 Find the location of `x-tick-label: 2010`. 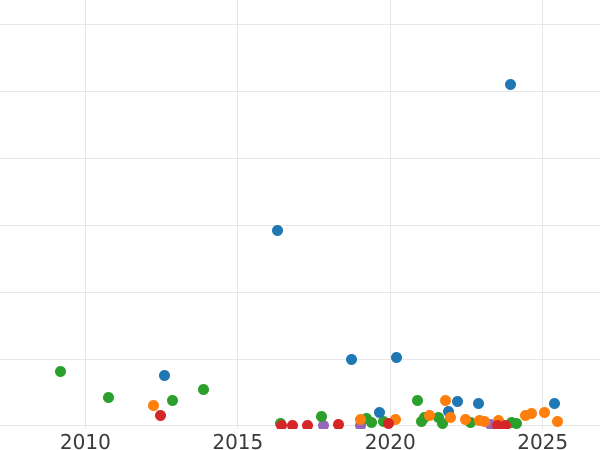

x-tick-label: 2010 is located at coordinates (85, 440).